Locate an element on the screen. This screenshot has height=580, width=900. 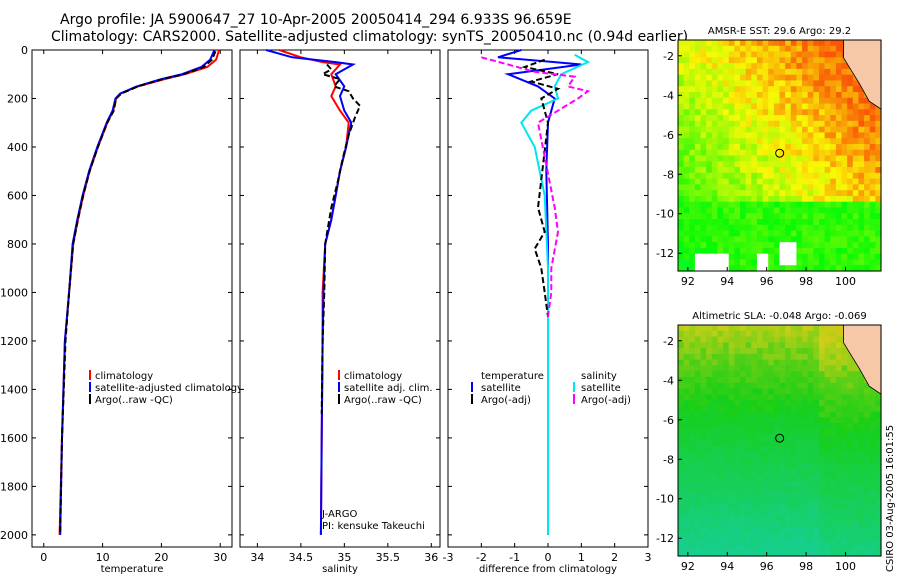
y-tick-label: 1800 is located at coordinates (14, 486).